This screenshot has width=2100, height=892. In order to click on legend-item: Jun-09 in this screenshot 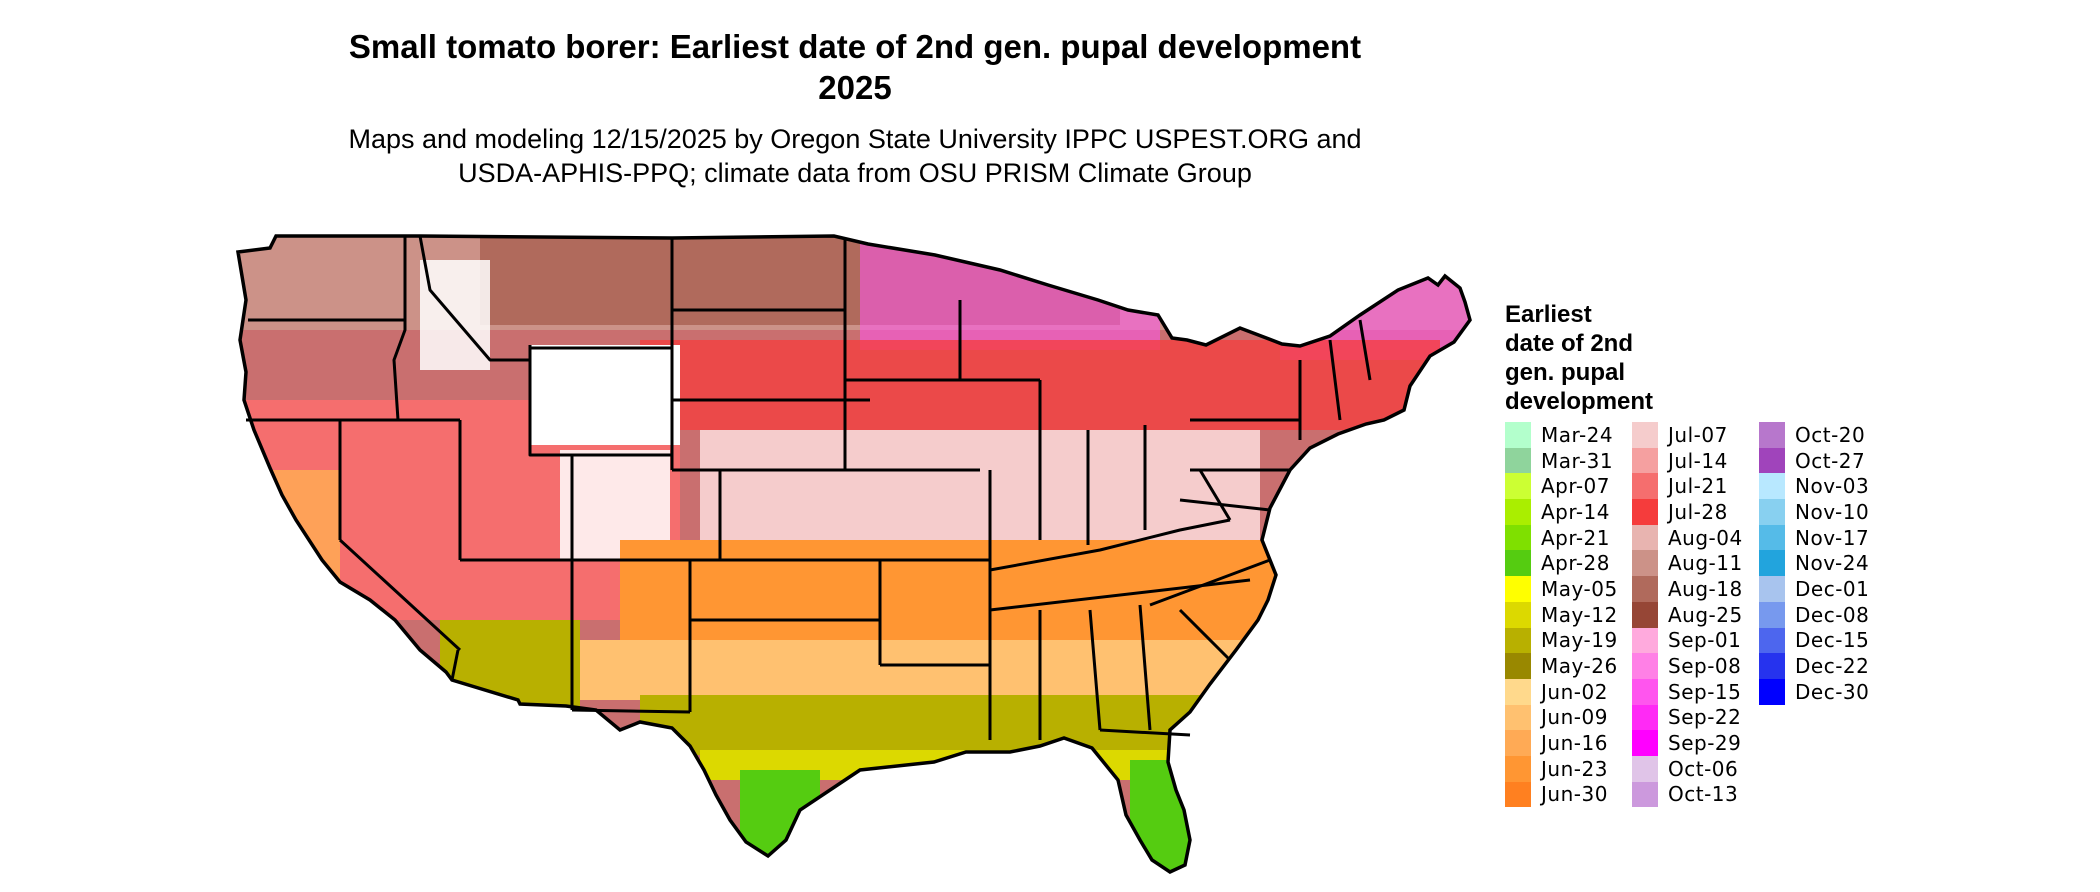, I will do `click(1561, 717)`.